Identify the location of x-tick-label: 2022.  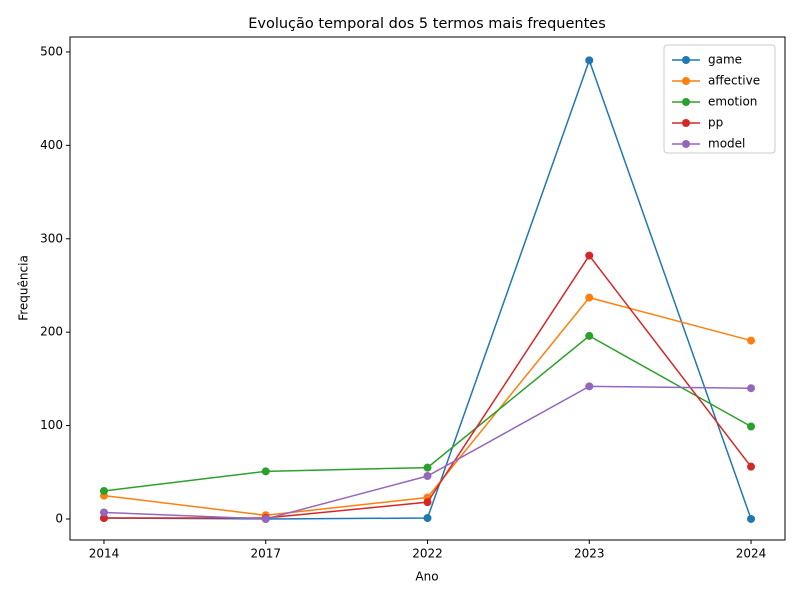
(427, 554).